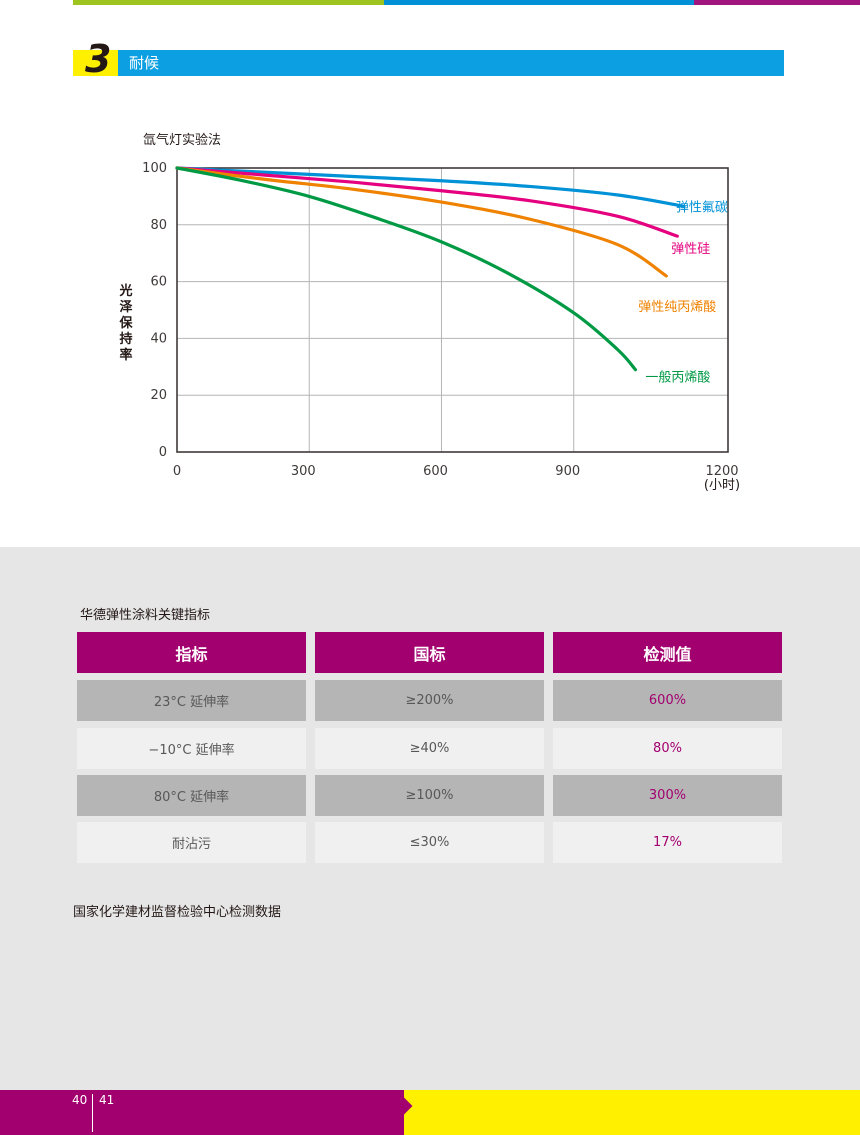 This screenshot has width=860, height=1135. What do you see at coordinates (125, 323) in the screenshot?
I see `y-axis-label-char: 保` at bounding box center [125, 323].